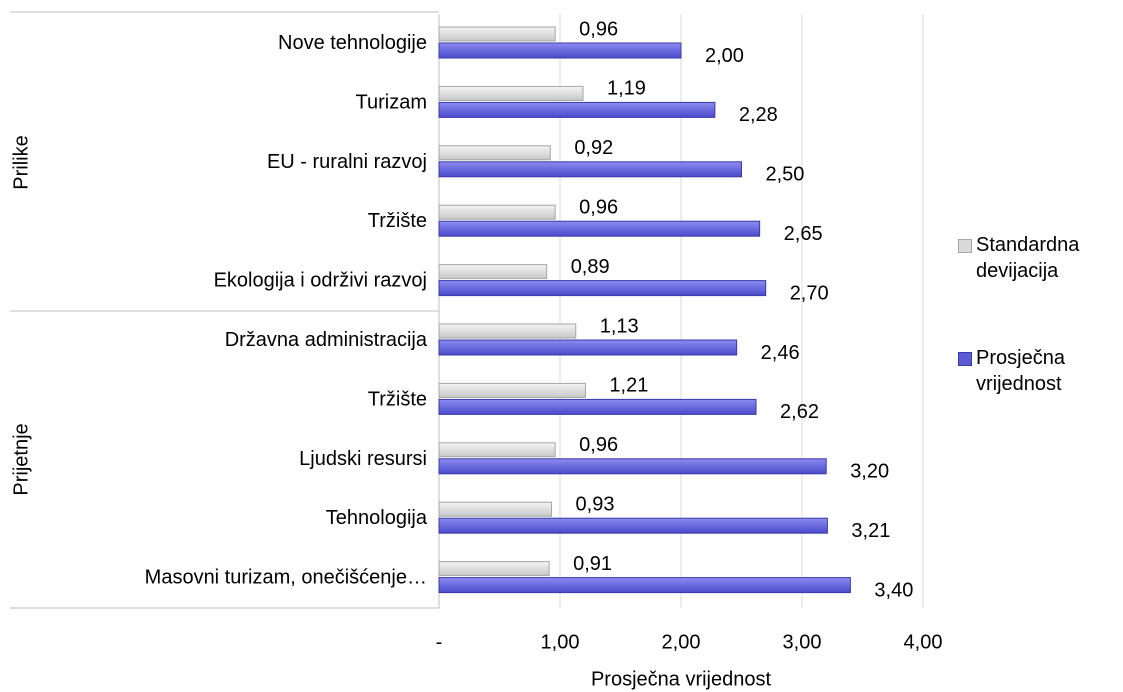 The width and height of the screenshot is (1123, 692). I want to click on legend-label: Standardna devijacija, so click(1028, 258).